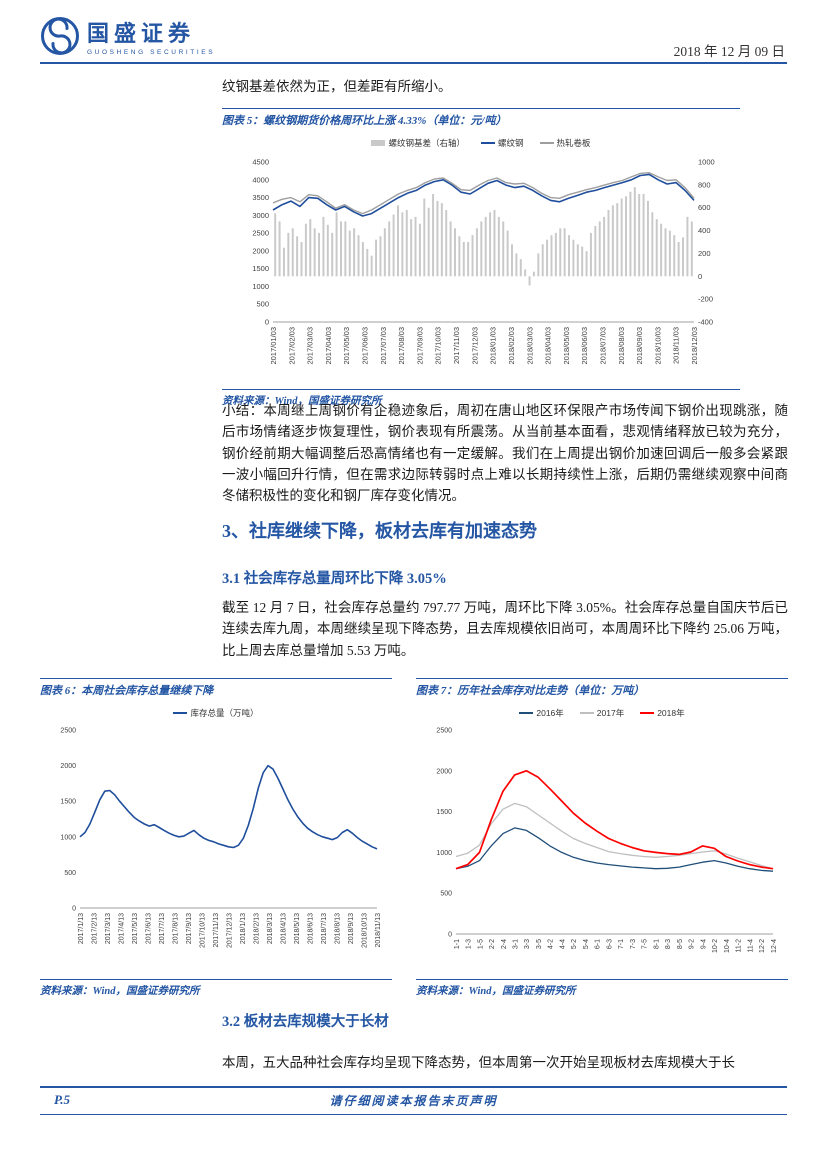 This screenshot has height=1169, width=827. Describe the element at coordinates (644, 944) in the screenshot. I see `svg-text: 7-5` at that location.